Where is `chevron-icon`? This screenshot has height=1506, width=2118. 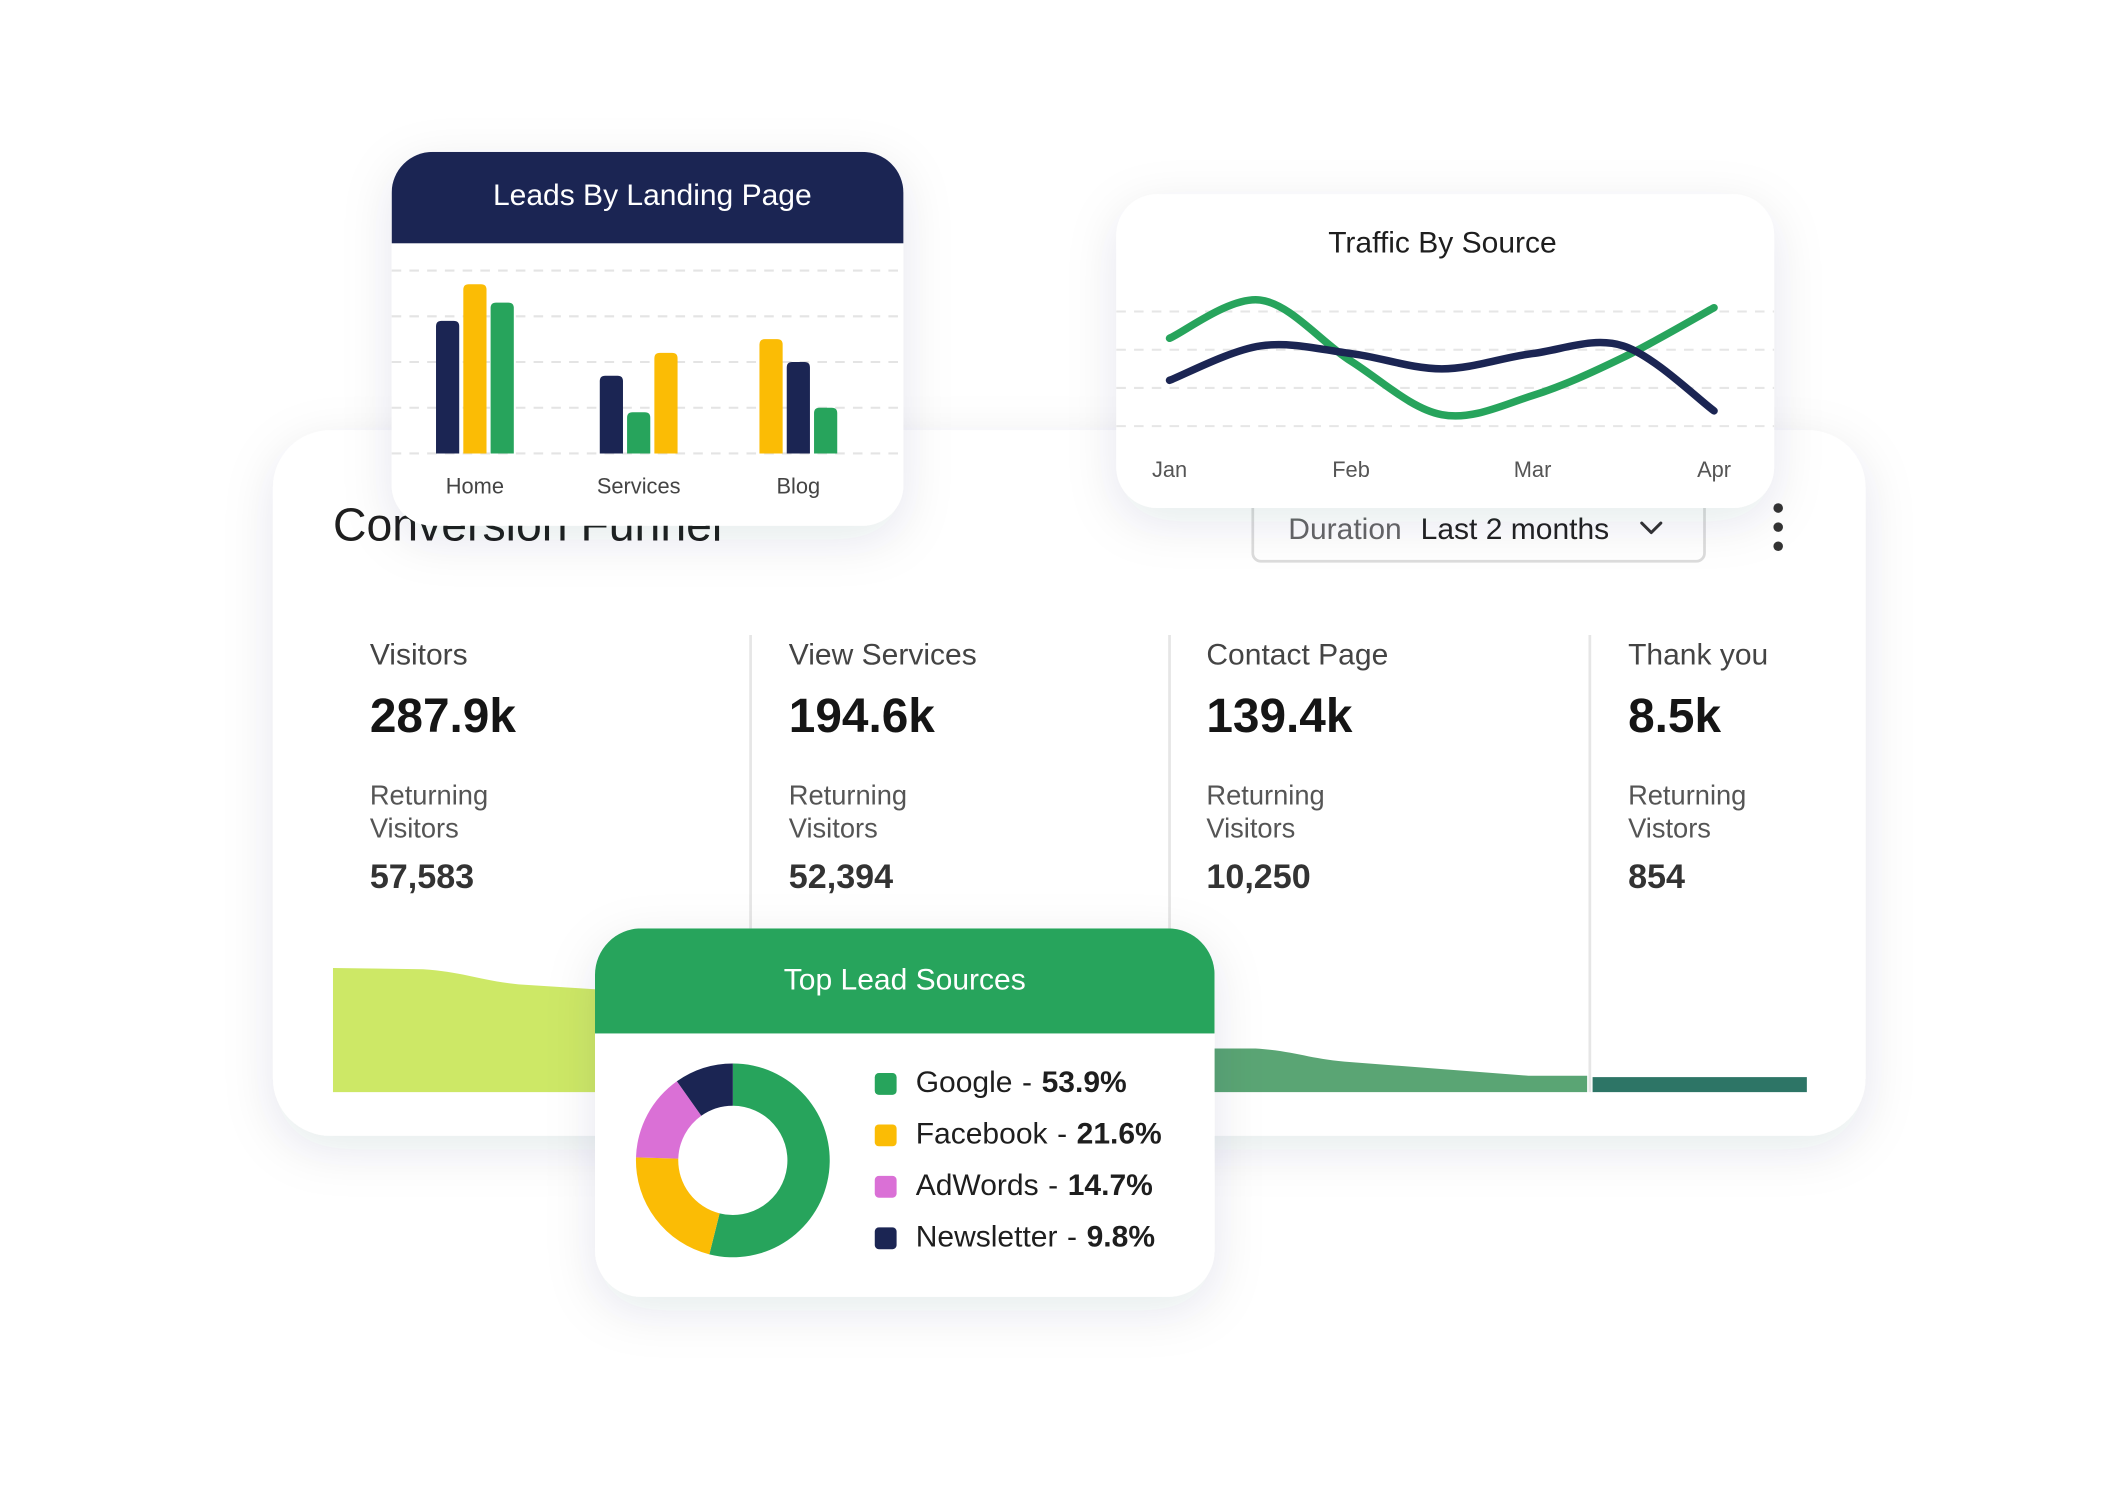
chevron-icon is located at coordinates (1651, 528).